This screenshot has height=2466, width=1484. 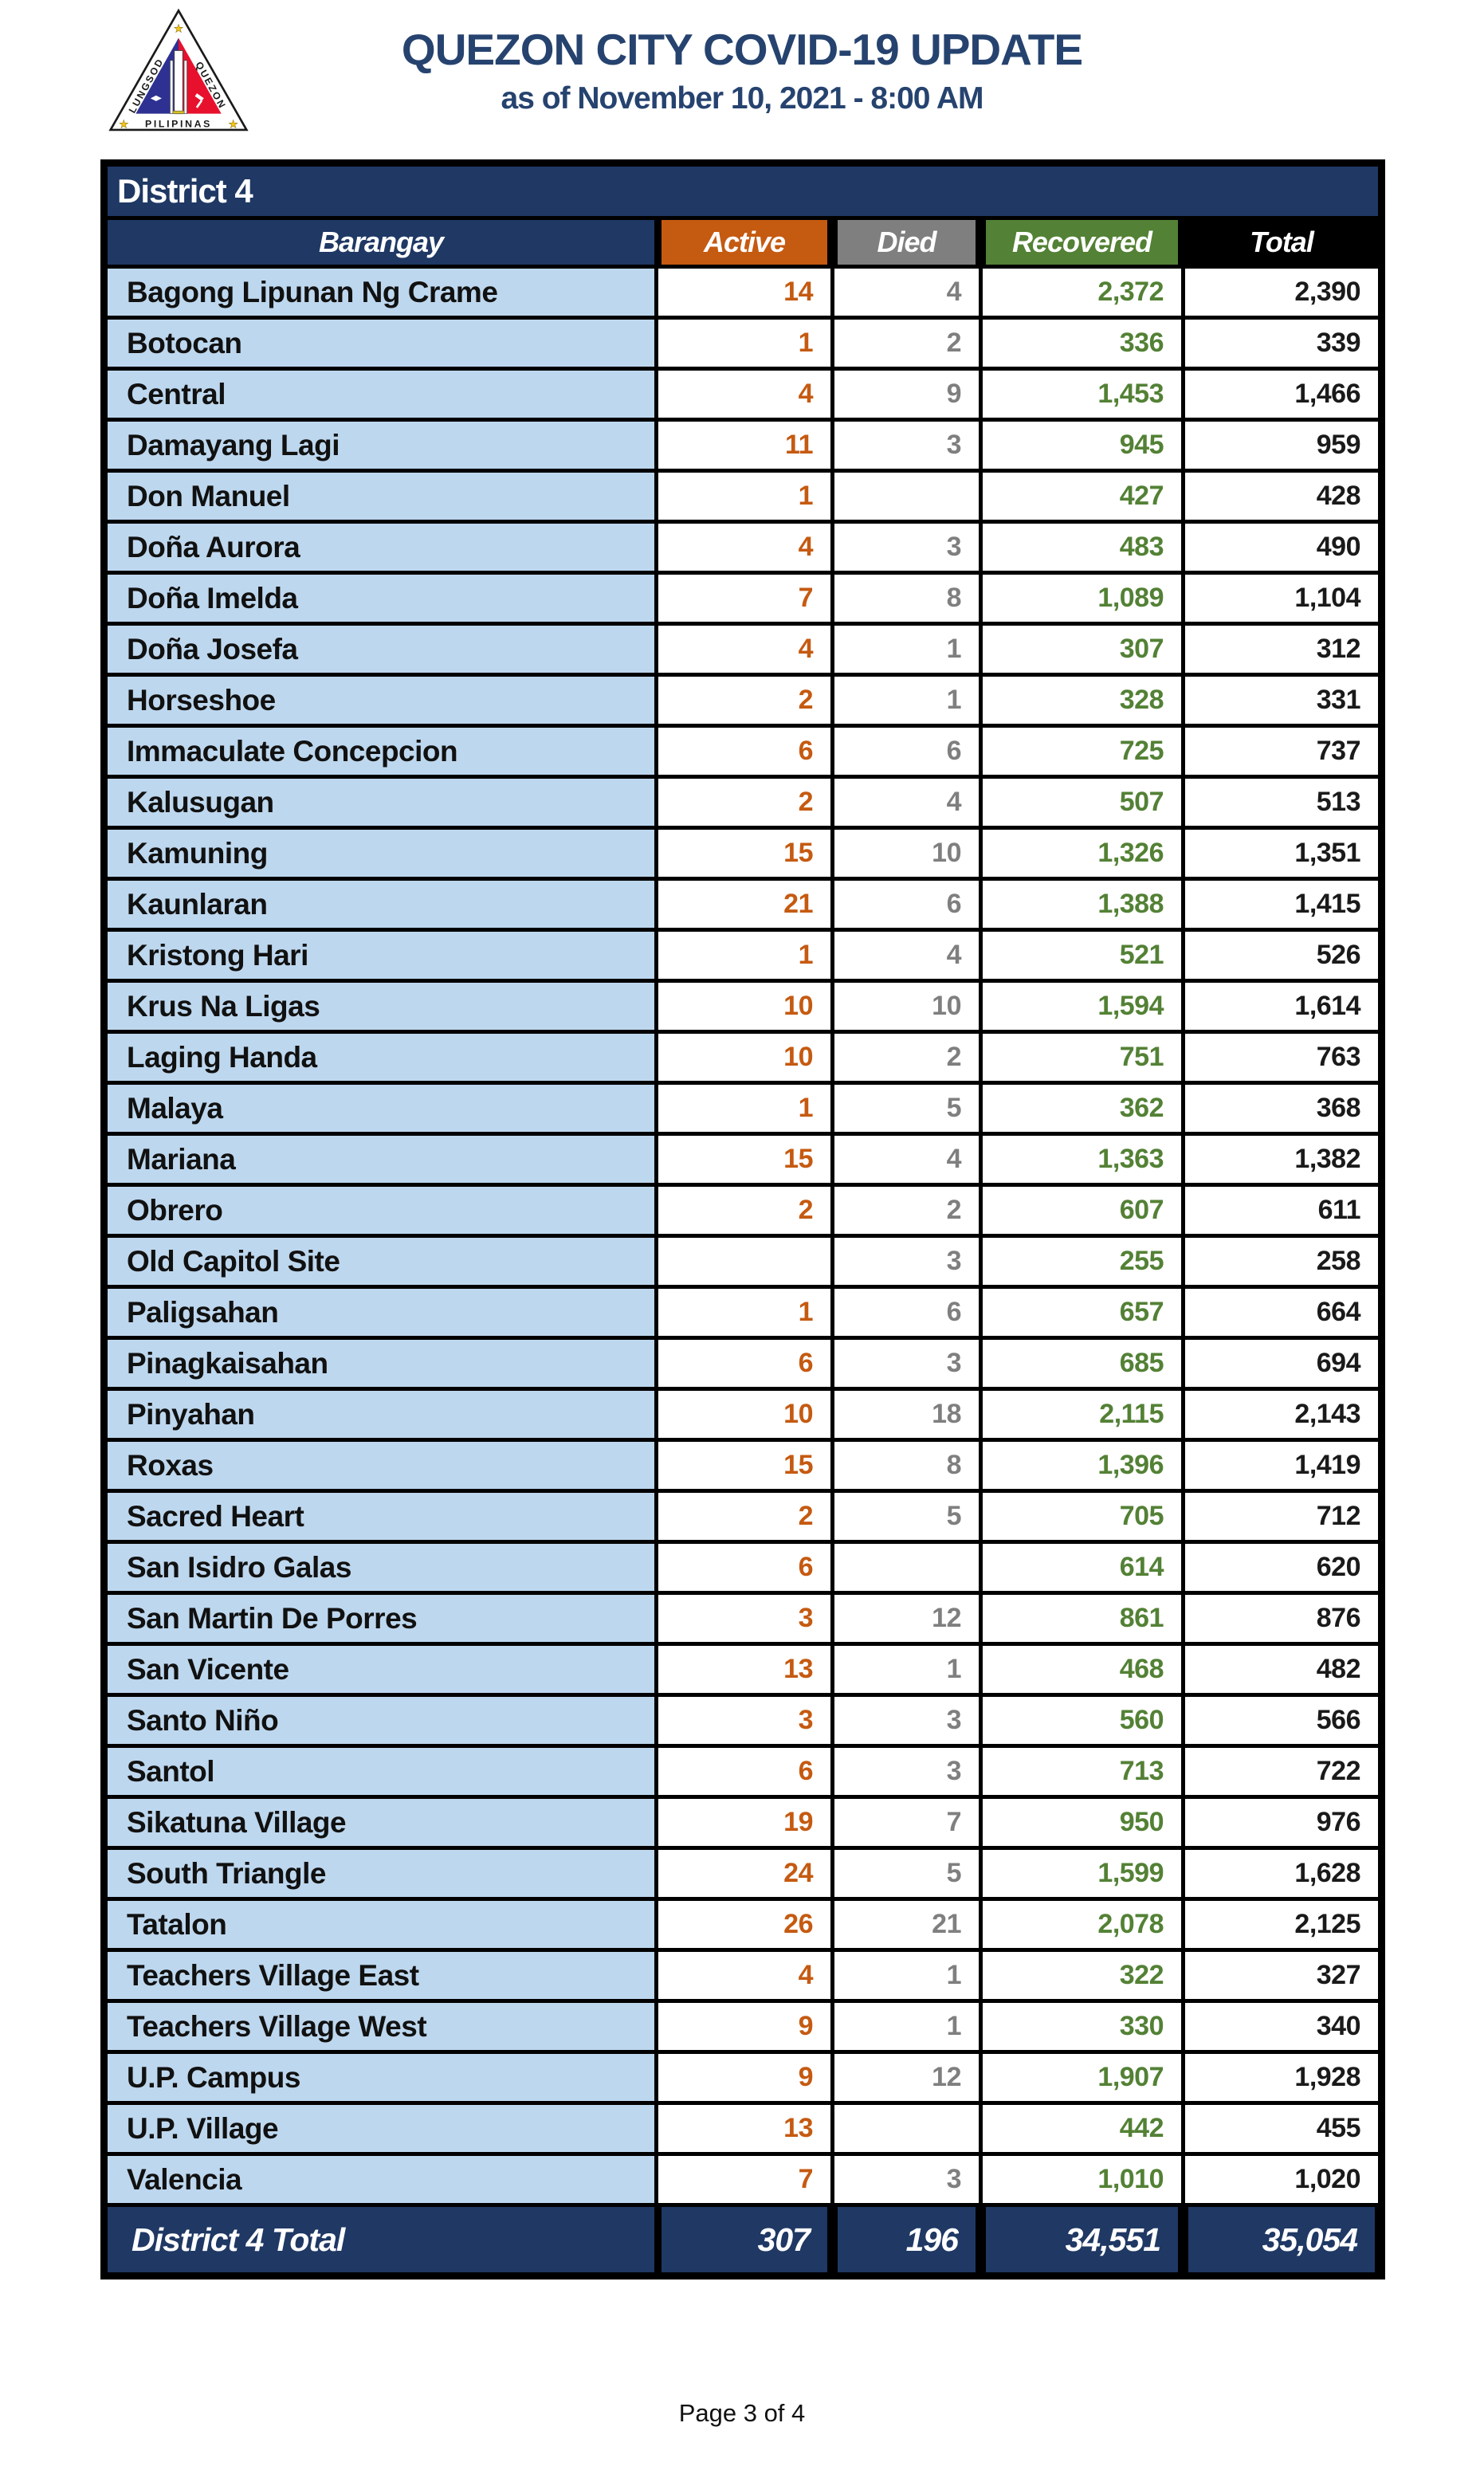 I want to click on page-title: QUEZON CITY COVID-19 UPDATE, so click(x=742, y=50).